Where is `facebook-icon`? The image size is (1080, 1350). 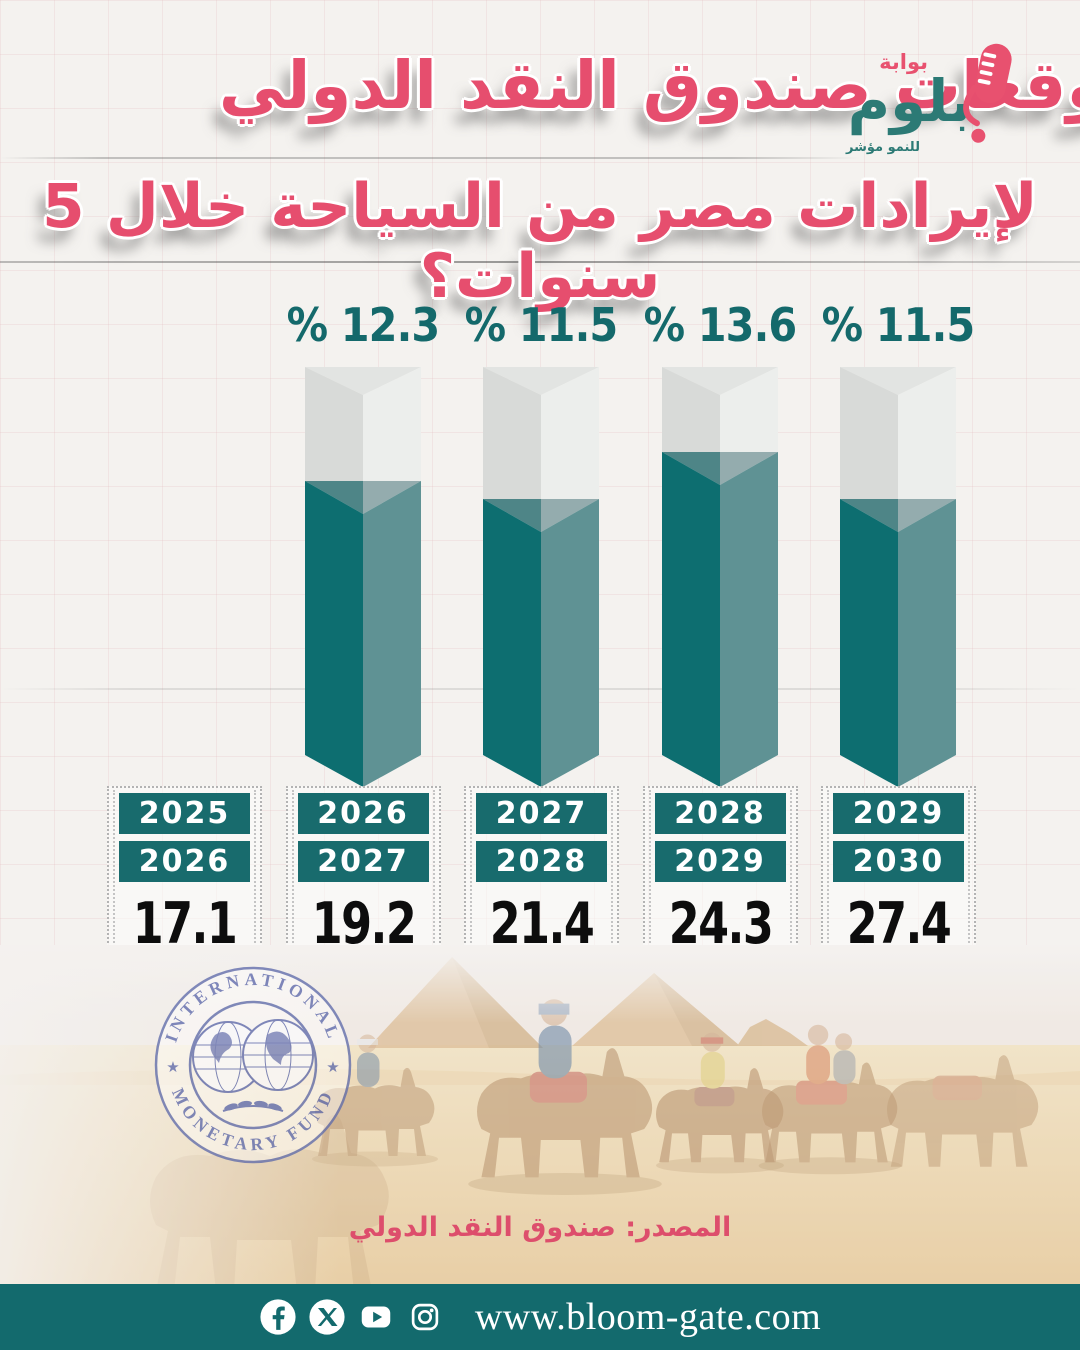 facebook-icon is located at coordinates (278, 1317).